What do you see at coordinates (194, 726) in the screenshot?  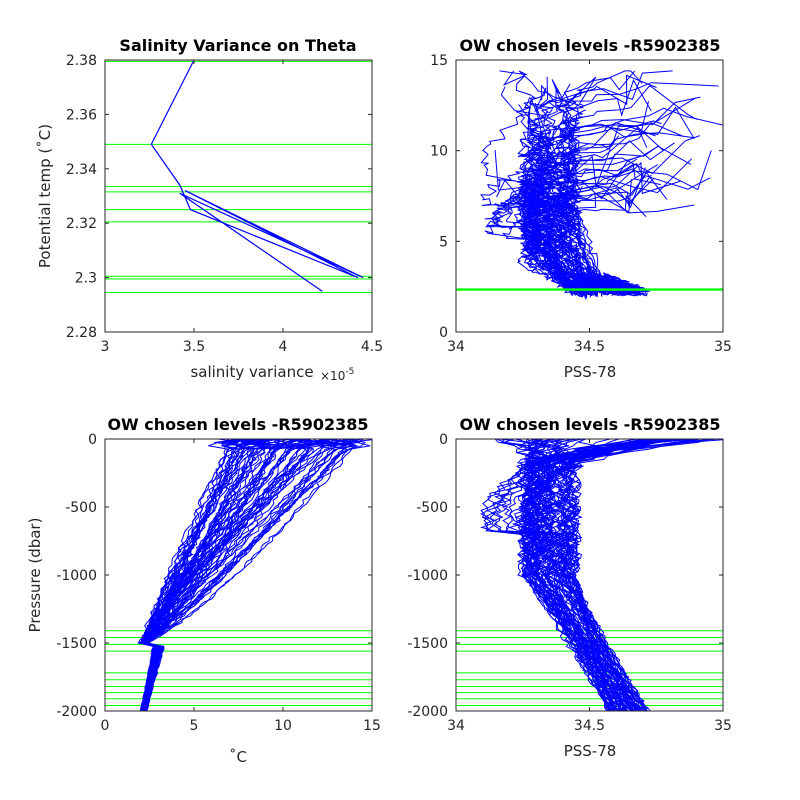 I see `x-tick-label: 5` at bounding box center [194, 726].